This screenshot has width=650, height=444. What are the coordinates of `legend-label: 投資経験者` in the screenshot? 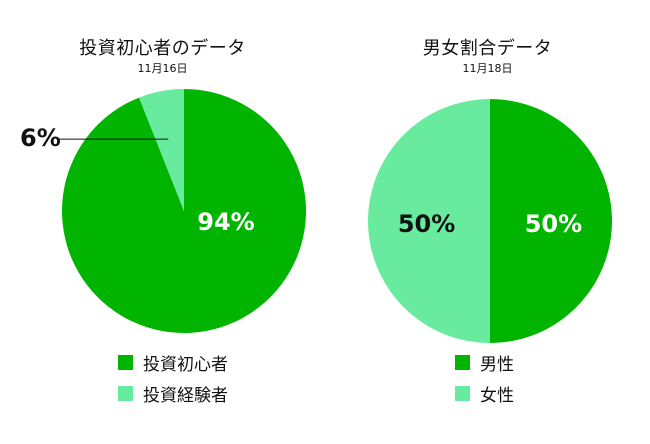 It's located at (185, 395).